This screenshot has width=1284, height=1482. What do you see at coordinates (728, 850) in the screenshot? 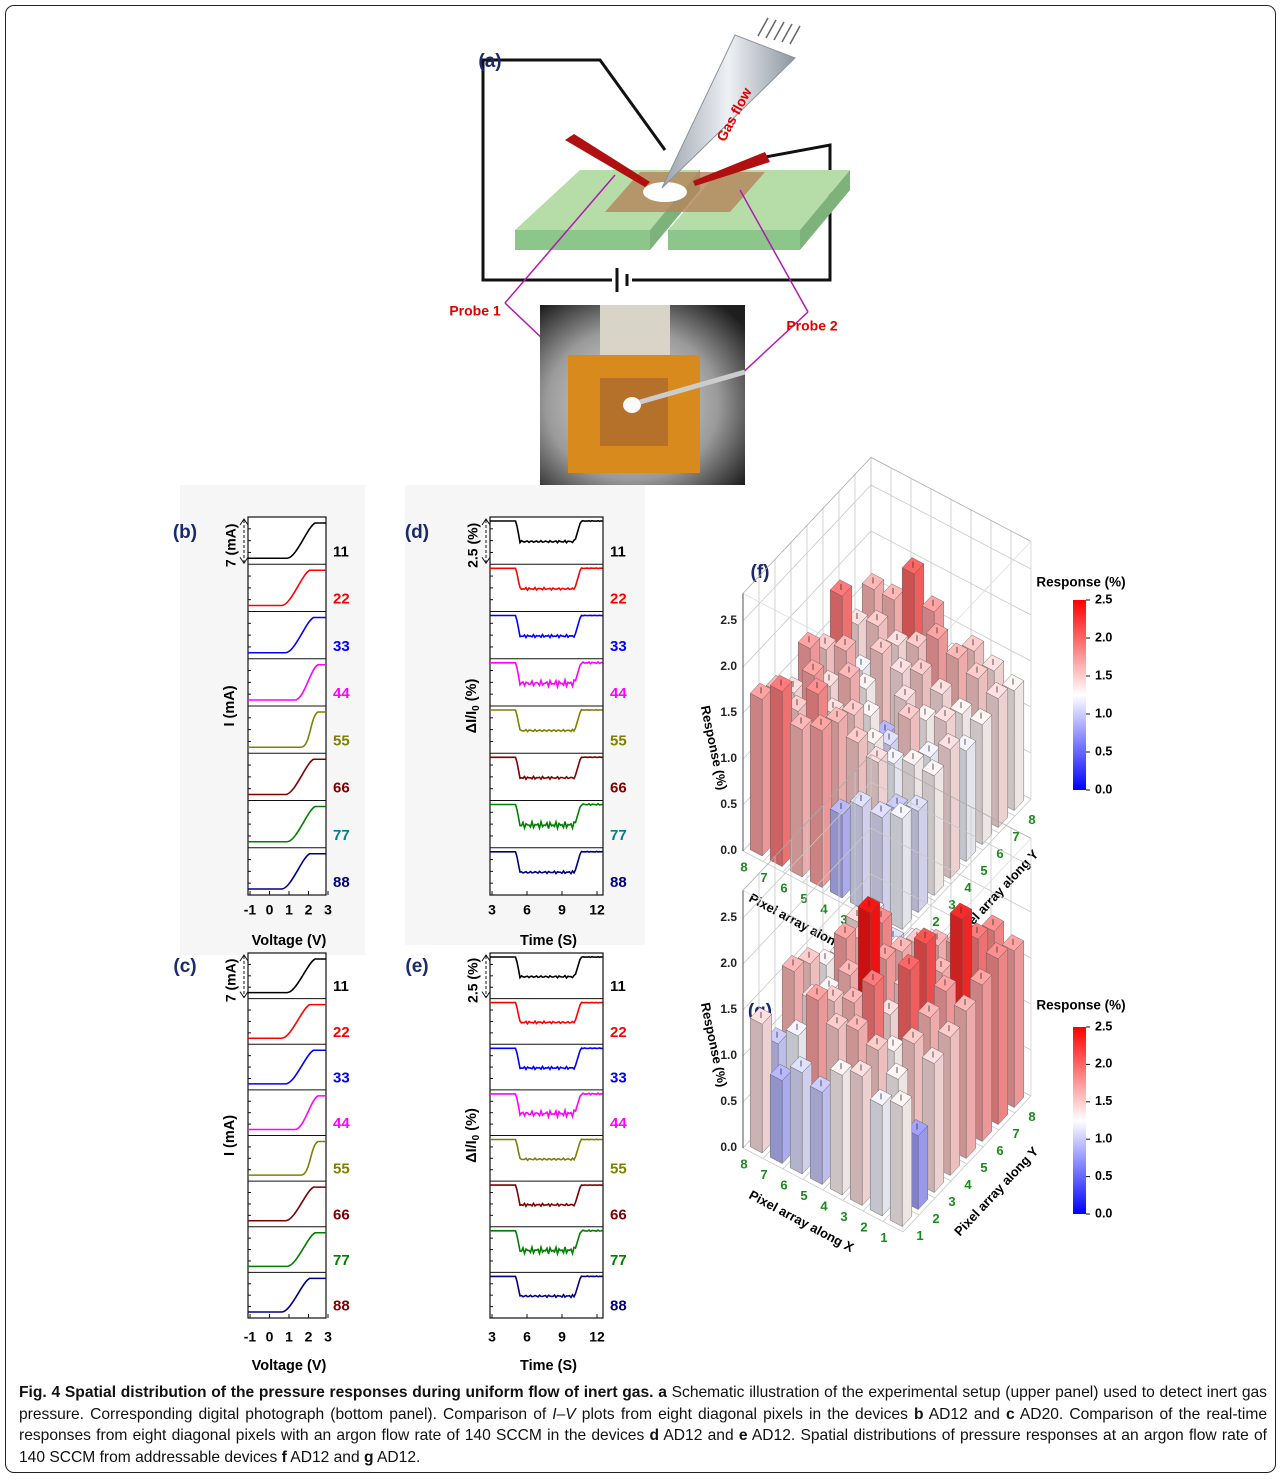
I see `z-tick-label: 0.0` at bounding box center [728, 850].